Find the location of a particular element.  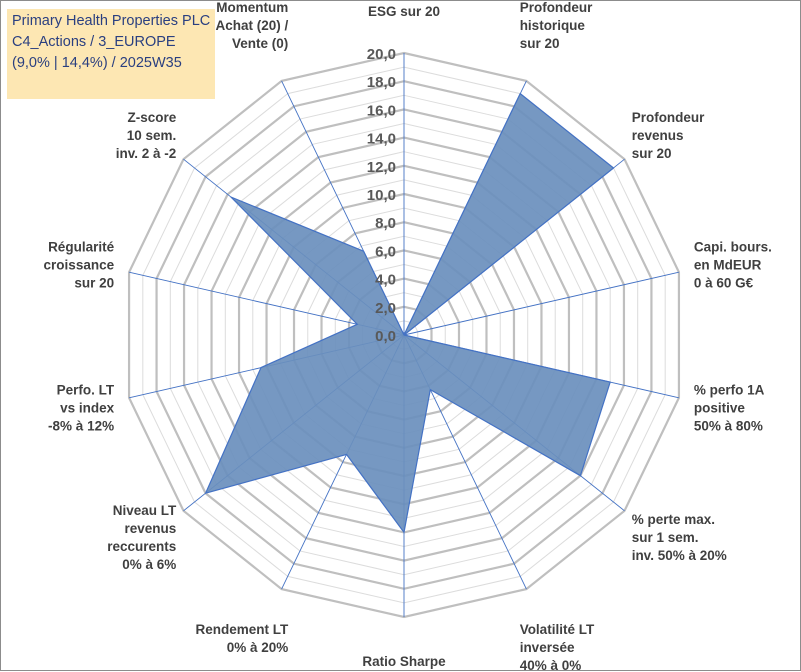

axis-label: % perte max. sur 1 sem. inv. 50% à 20% is located at coordinates (679, 537).